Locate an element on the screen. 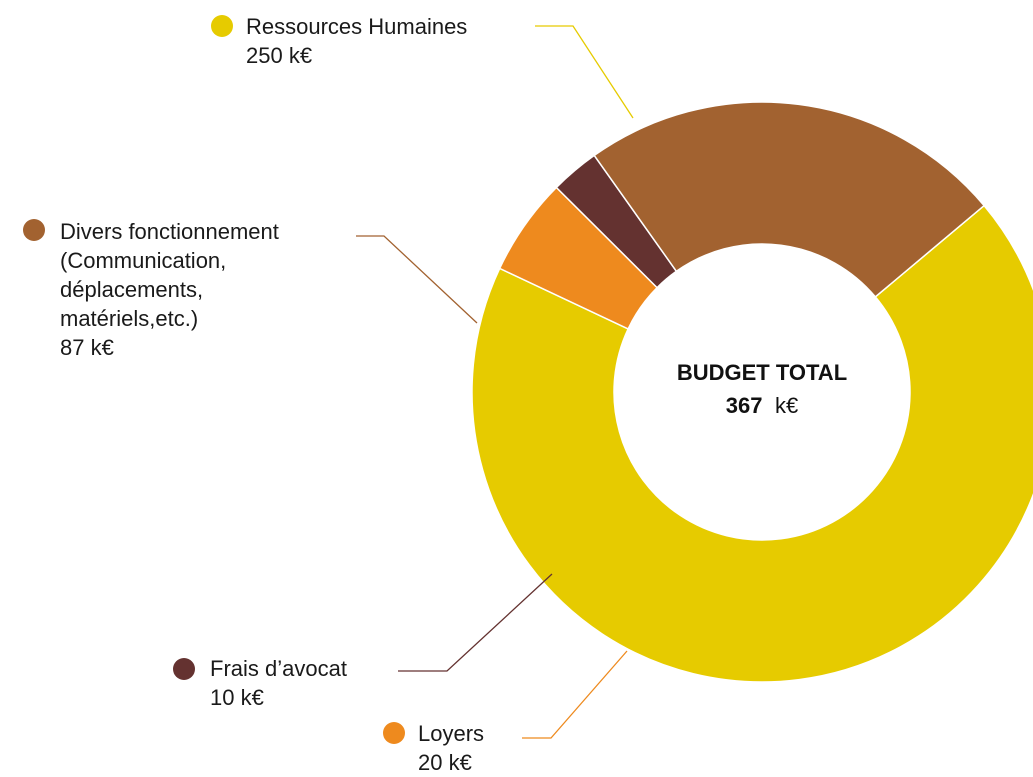 Image resolution: width=1033 pixels, height=777 pixels. slice-label-line-2-0: Frais d’avocat is located at coordinates (278, 668).